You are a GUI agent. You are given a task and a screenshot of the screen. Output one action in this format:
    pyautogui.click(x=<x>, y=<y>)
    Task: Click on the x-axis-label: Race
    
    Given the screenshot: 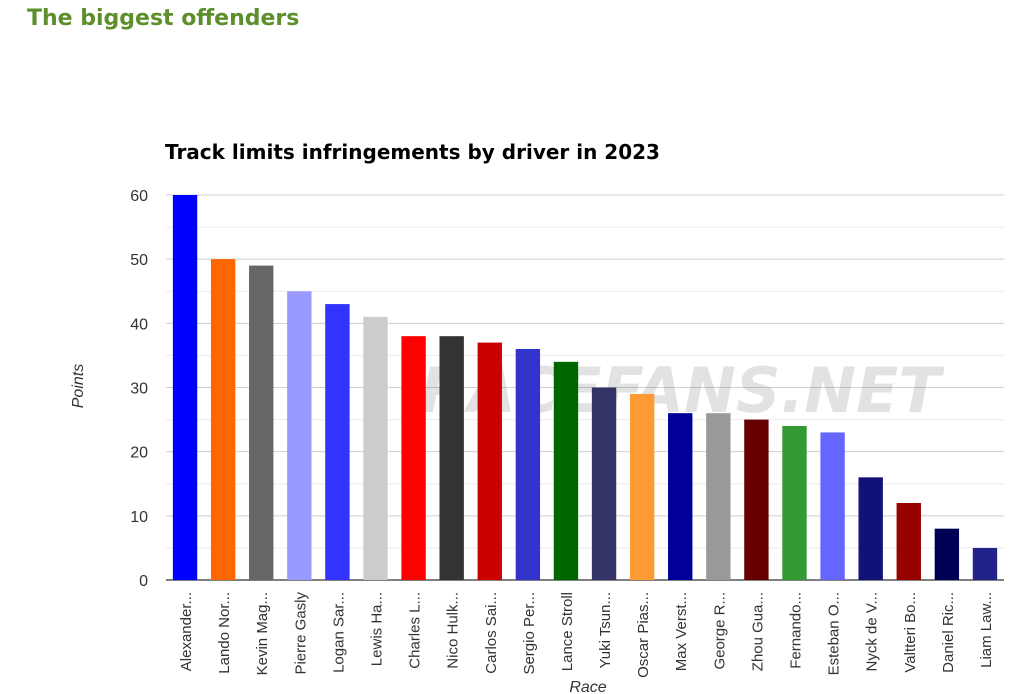 What is the action you would take?
    pyautogui.click(x=587, y=686)
    